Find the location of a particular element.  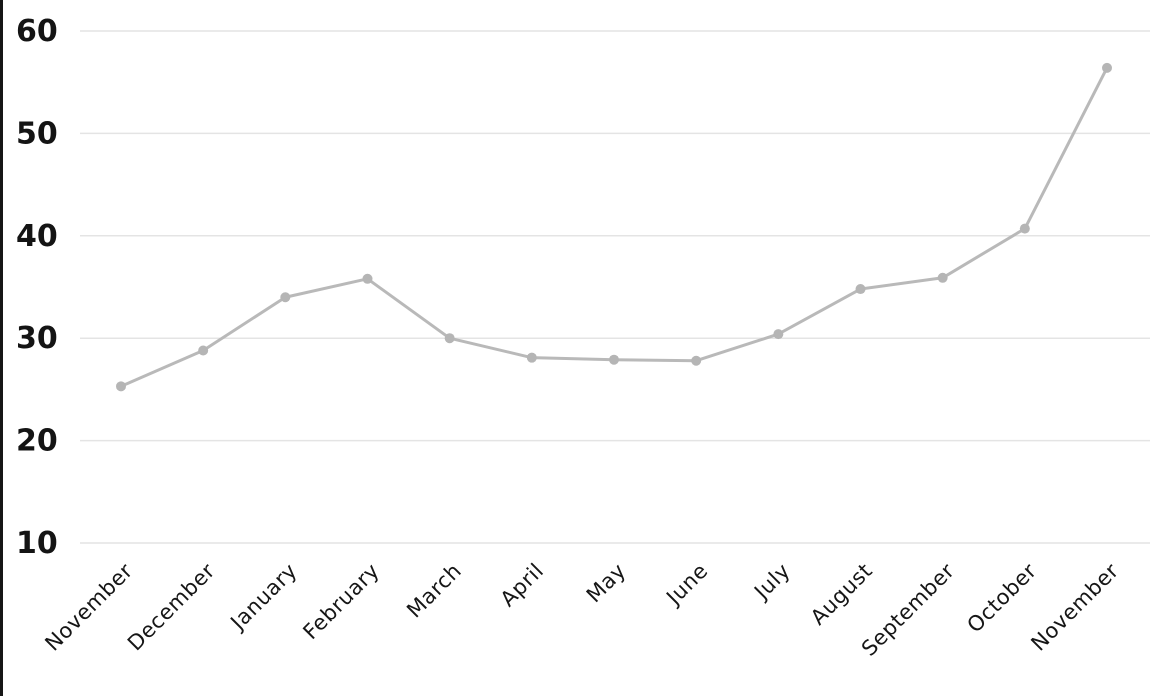

x-axis-tick-label: January is located at coordinates (263, 597).